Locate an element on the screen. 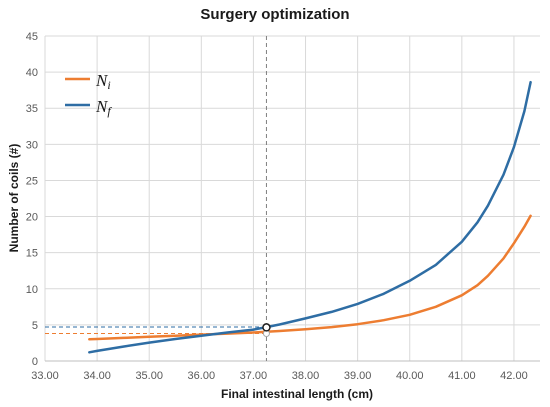 The width and height of the screenshot is (550, 407). x-tick-label: 38.00 is located at coordinates (306, 376).